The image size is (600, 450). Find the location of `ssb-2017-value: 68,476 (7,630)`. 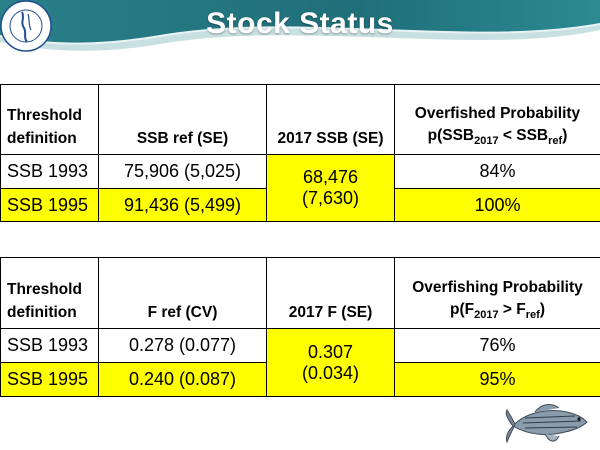

ssb-2017-value: 68,476 (7,630) is located at coordinates (330, 188).